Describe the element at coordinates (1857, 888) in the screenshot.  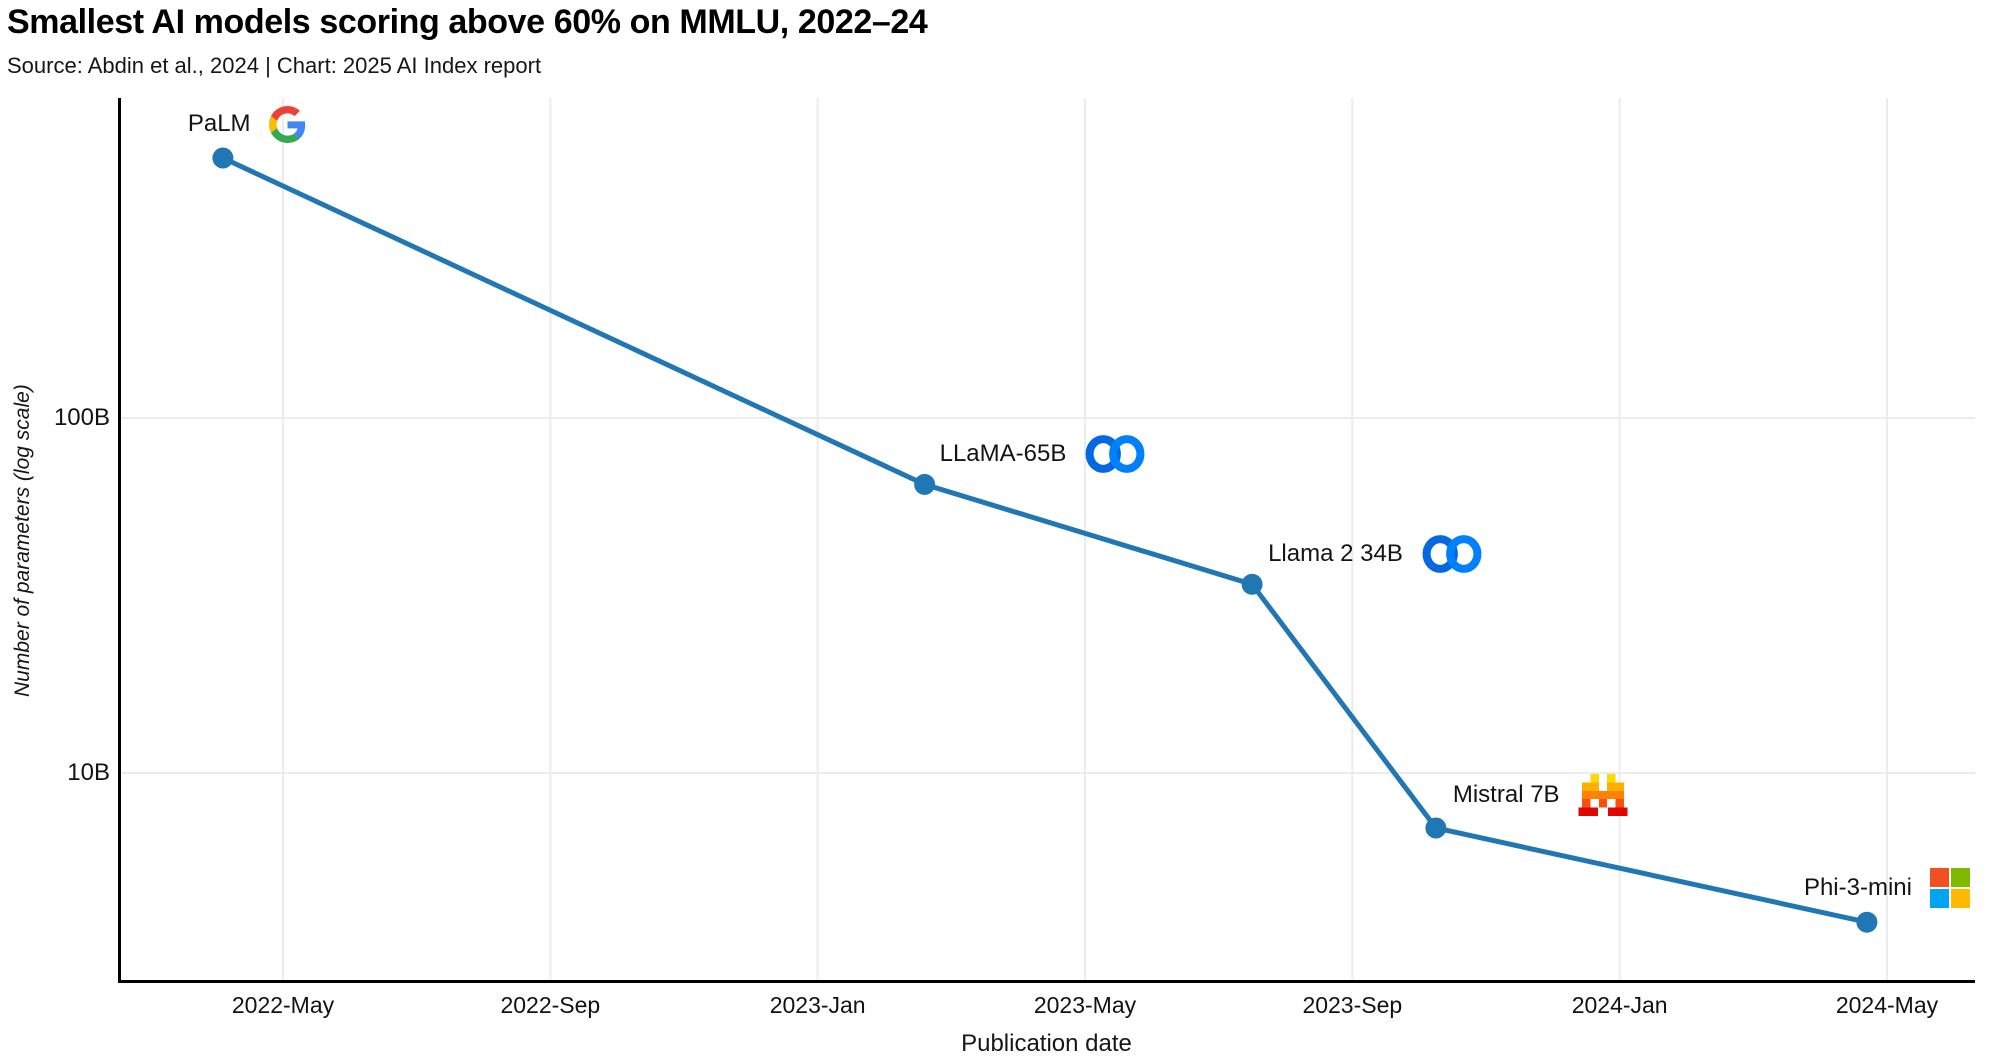
I see `point-label-text: Phi-3-mini` at that location.